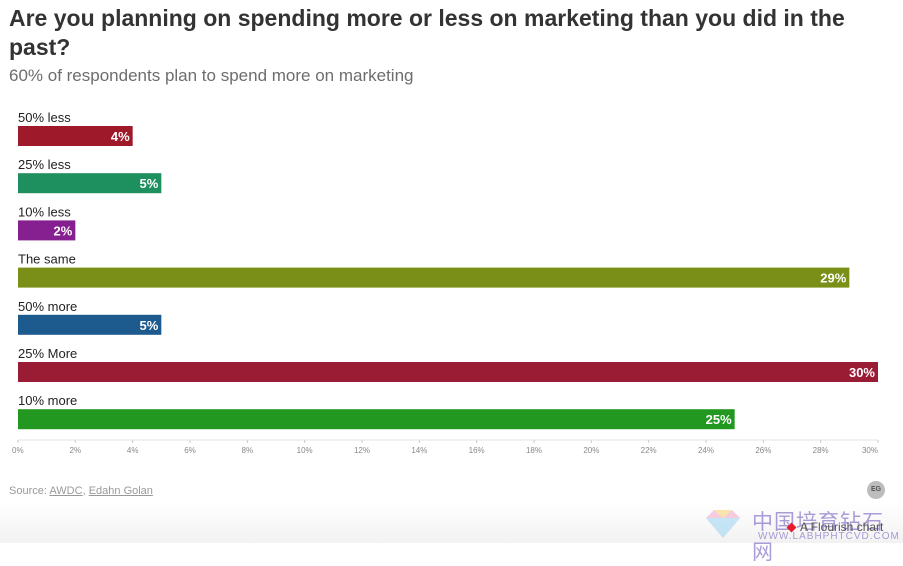 This screenshot has width=903, height=566. What do you see at coordinates (534, 450) in the screenshot?
I see `x-tick-label: 18%` at bounding box center [534, 450].